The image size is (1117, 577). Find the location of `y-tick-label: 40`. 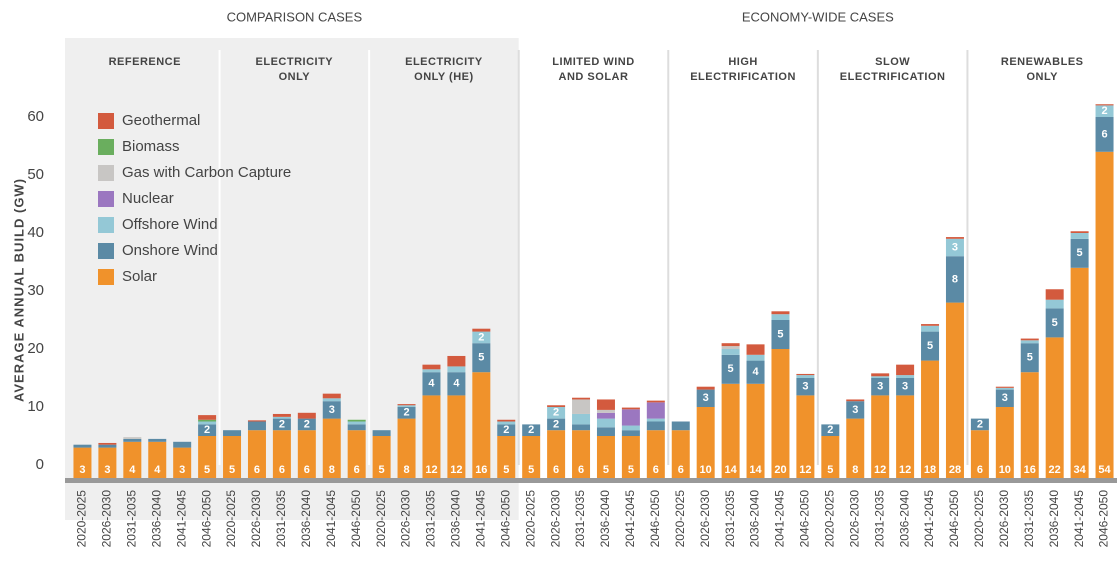

y-tick-label: 40 is located at coordinates (35, 232).